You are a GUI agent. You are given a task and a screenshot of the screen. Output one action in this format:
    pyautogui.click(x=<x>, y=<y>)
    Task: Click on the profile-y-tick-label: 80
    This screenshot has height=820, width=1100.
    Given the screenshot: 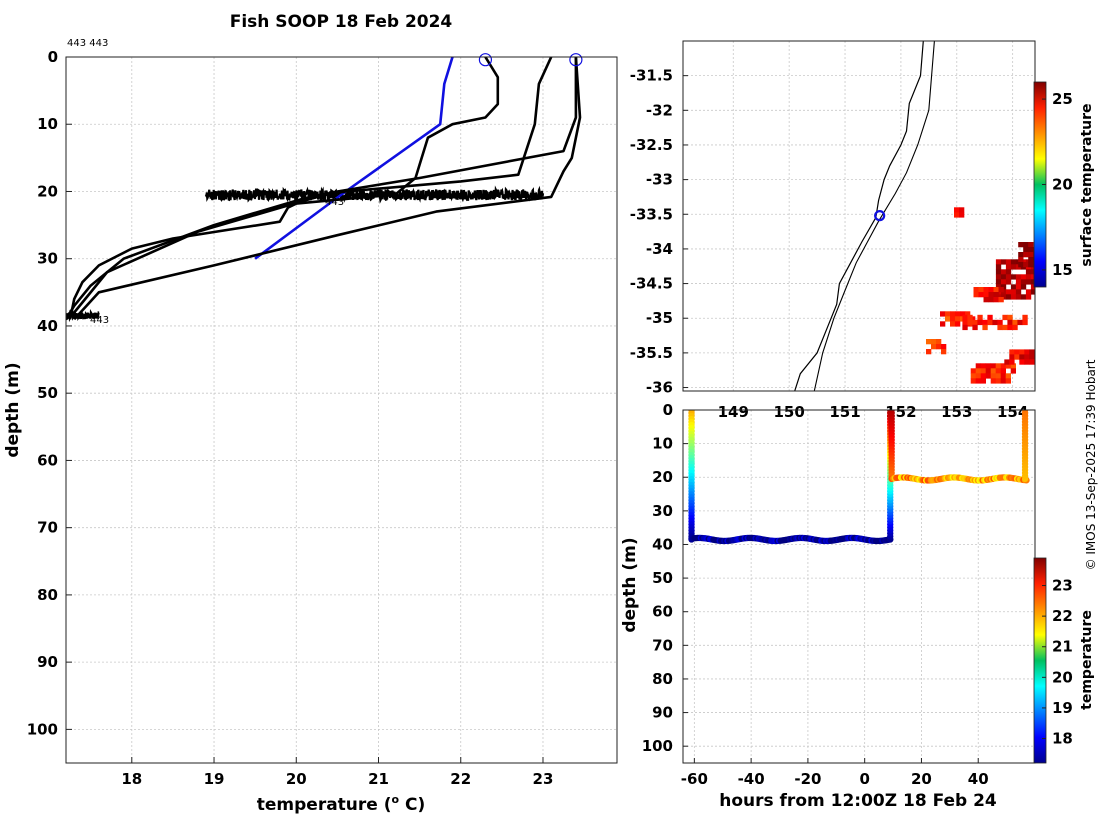 What is the action you would take?
    pyautogui.click(x=47, y=595)
    